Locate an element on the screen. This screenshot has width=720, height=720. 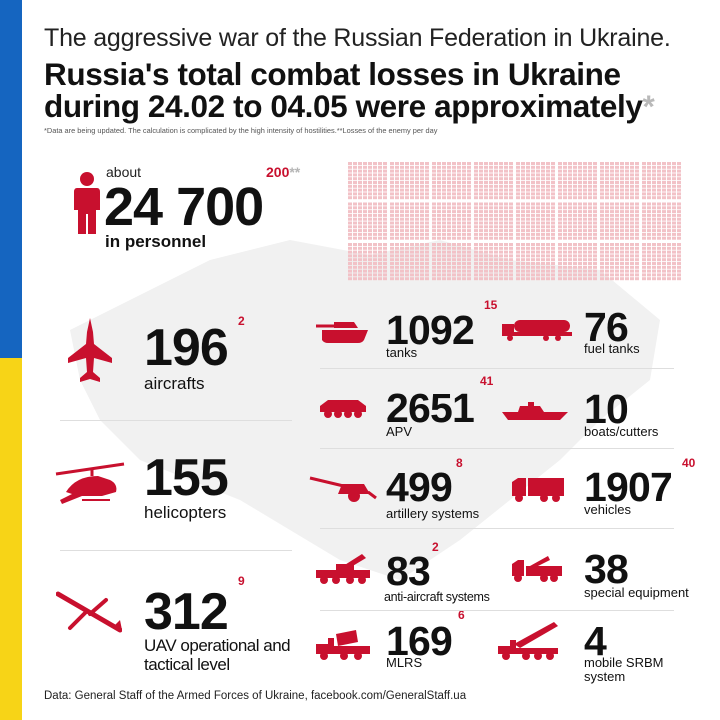
helicopters-label: helicopters is located at coordinates (185, 512).